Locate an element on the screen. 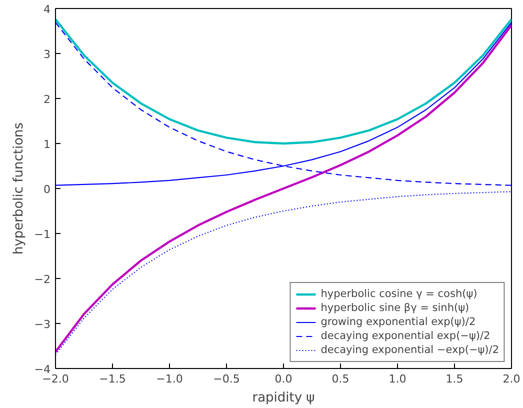 Image resolution: width=523 pixels, height=408 pixels. legend-label: decaying exponential −exp(−ψ)/2 is located at coordinates (409, 350).